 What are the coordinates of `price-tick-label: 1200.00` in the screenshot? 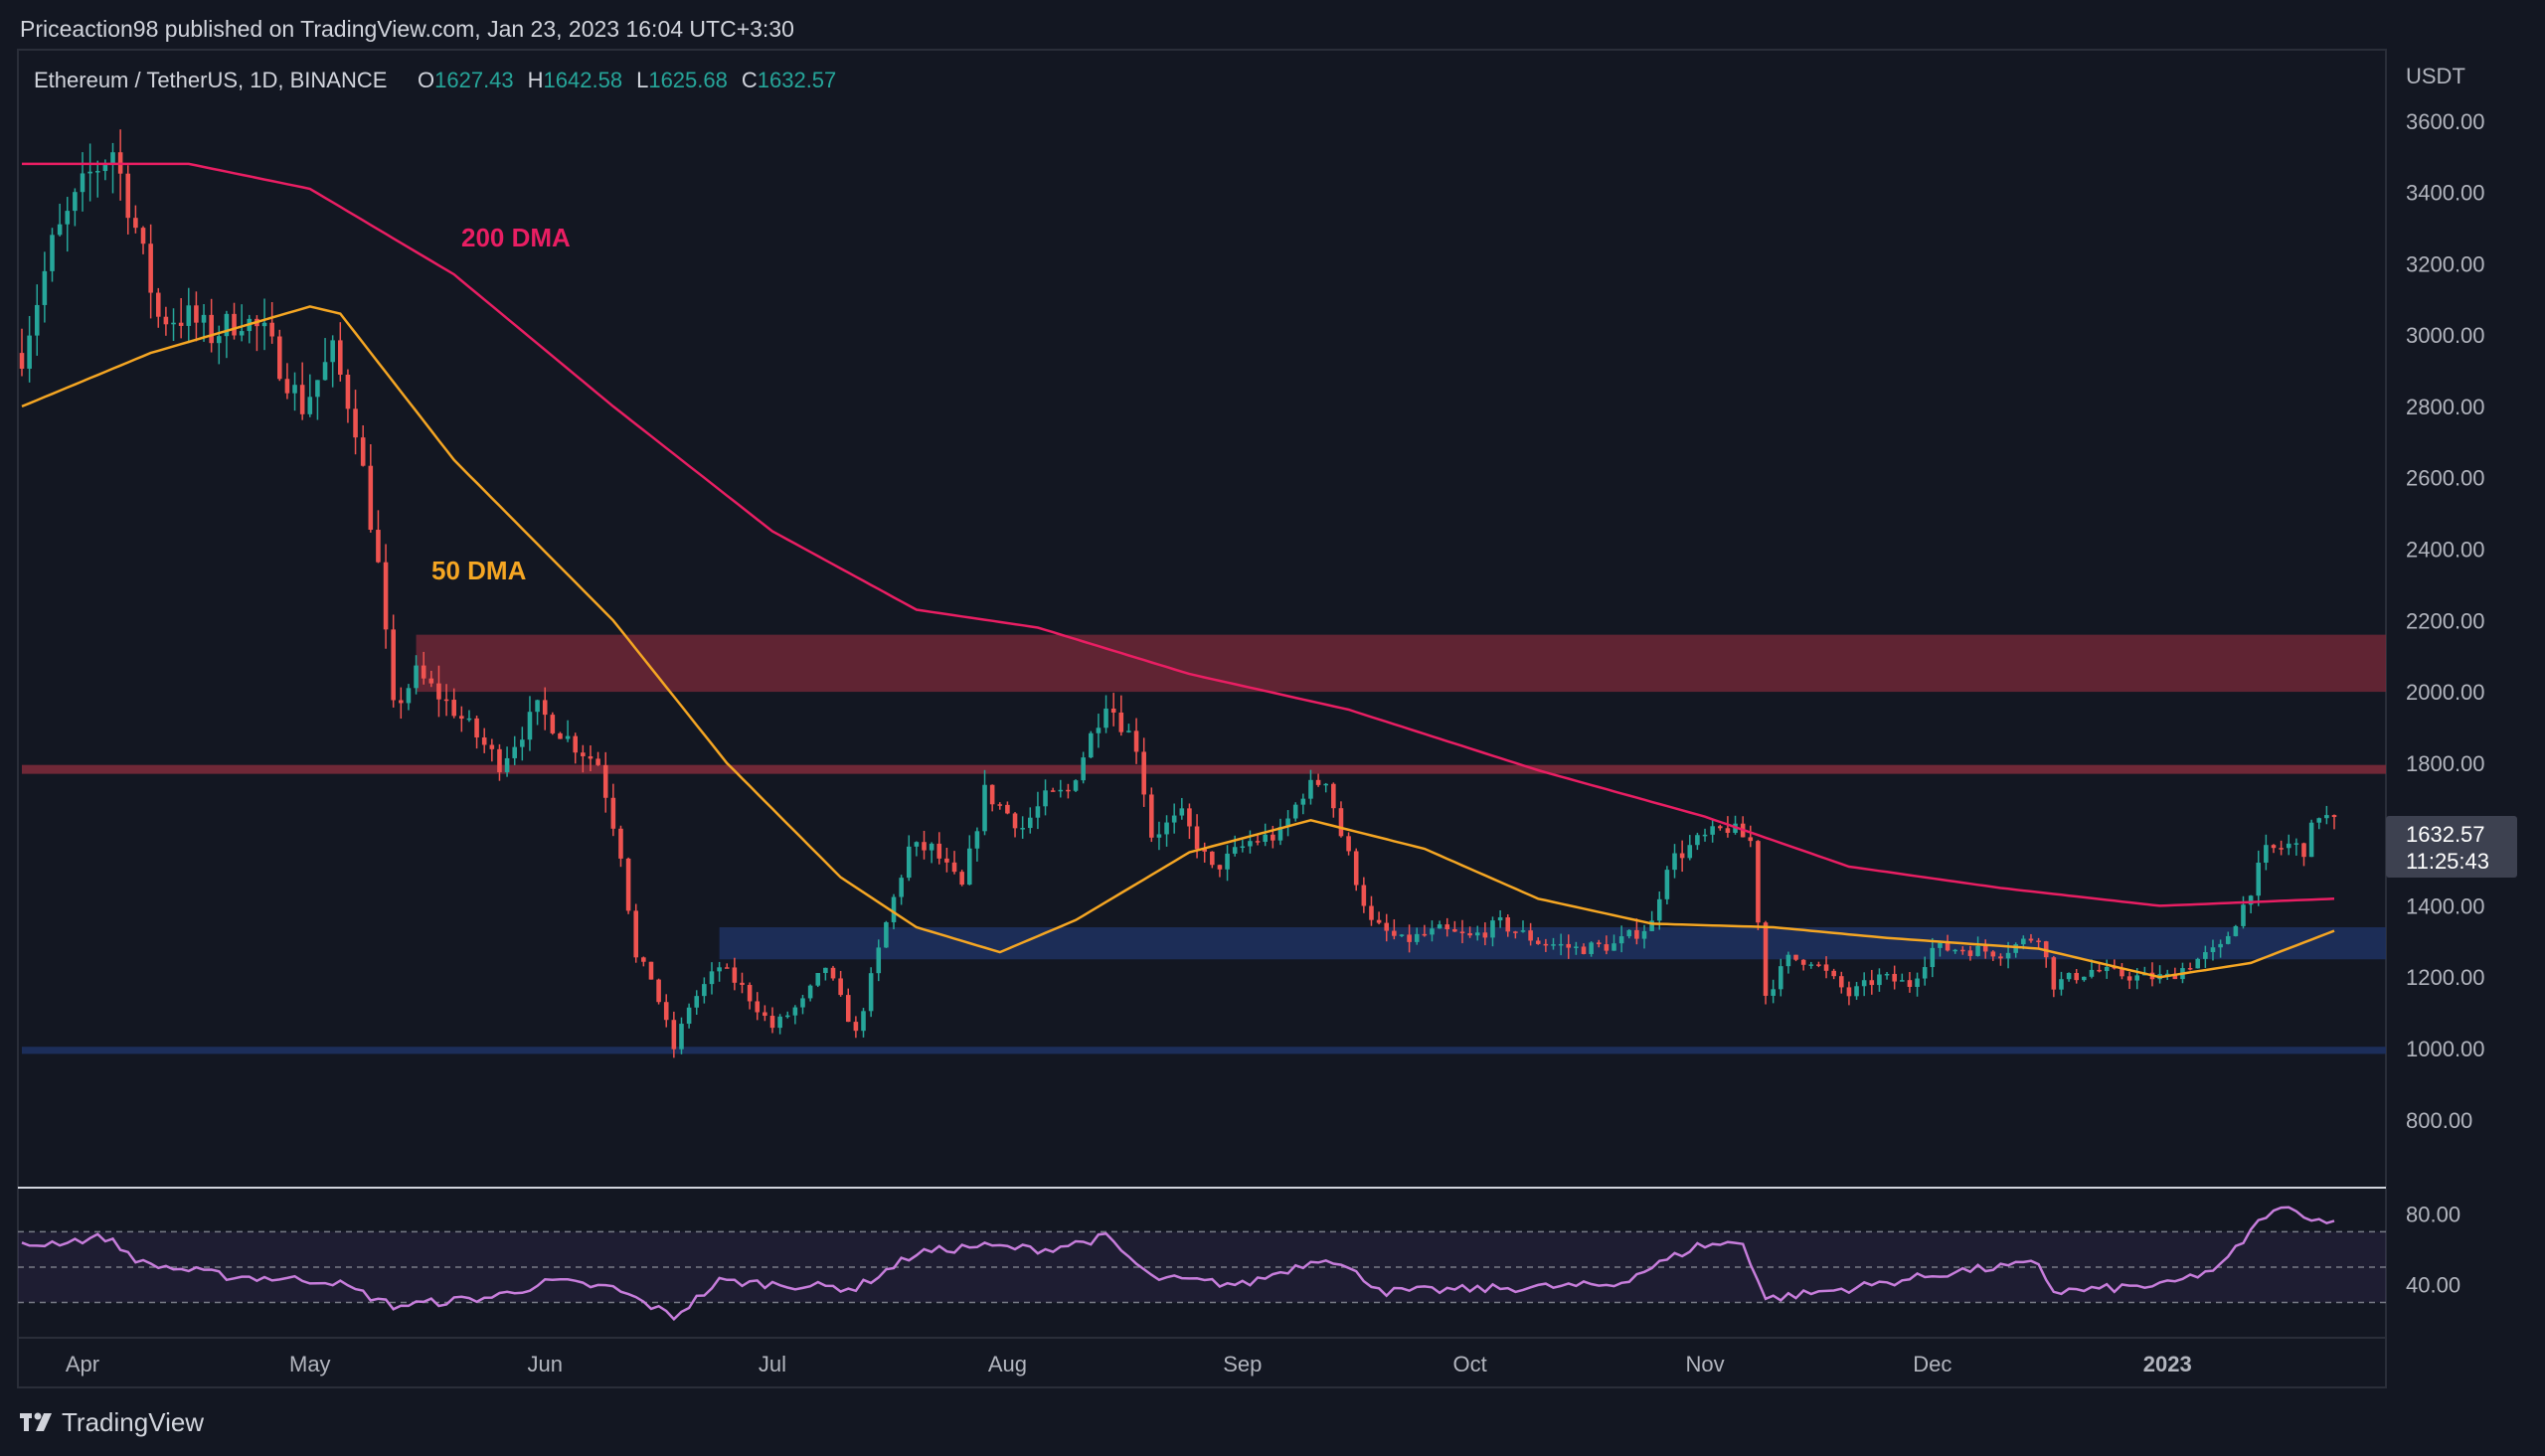 It's located at (2445, 977).